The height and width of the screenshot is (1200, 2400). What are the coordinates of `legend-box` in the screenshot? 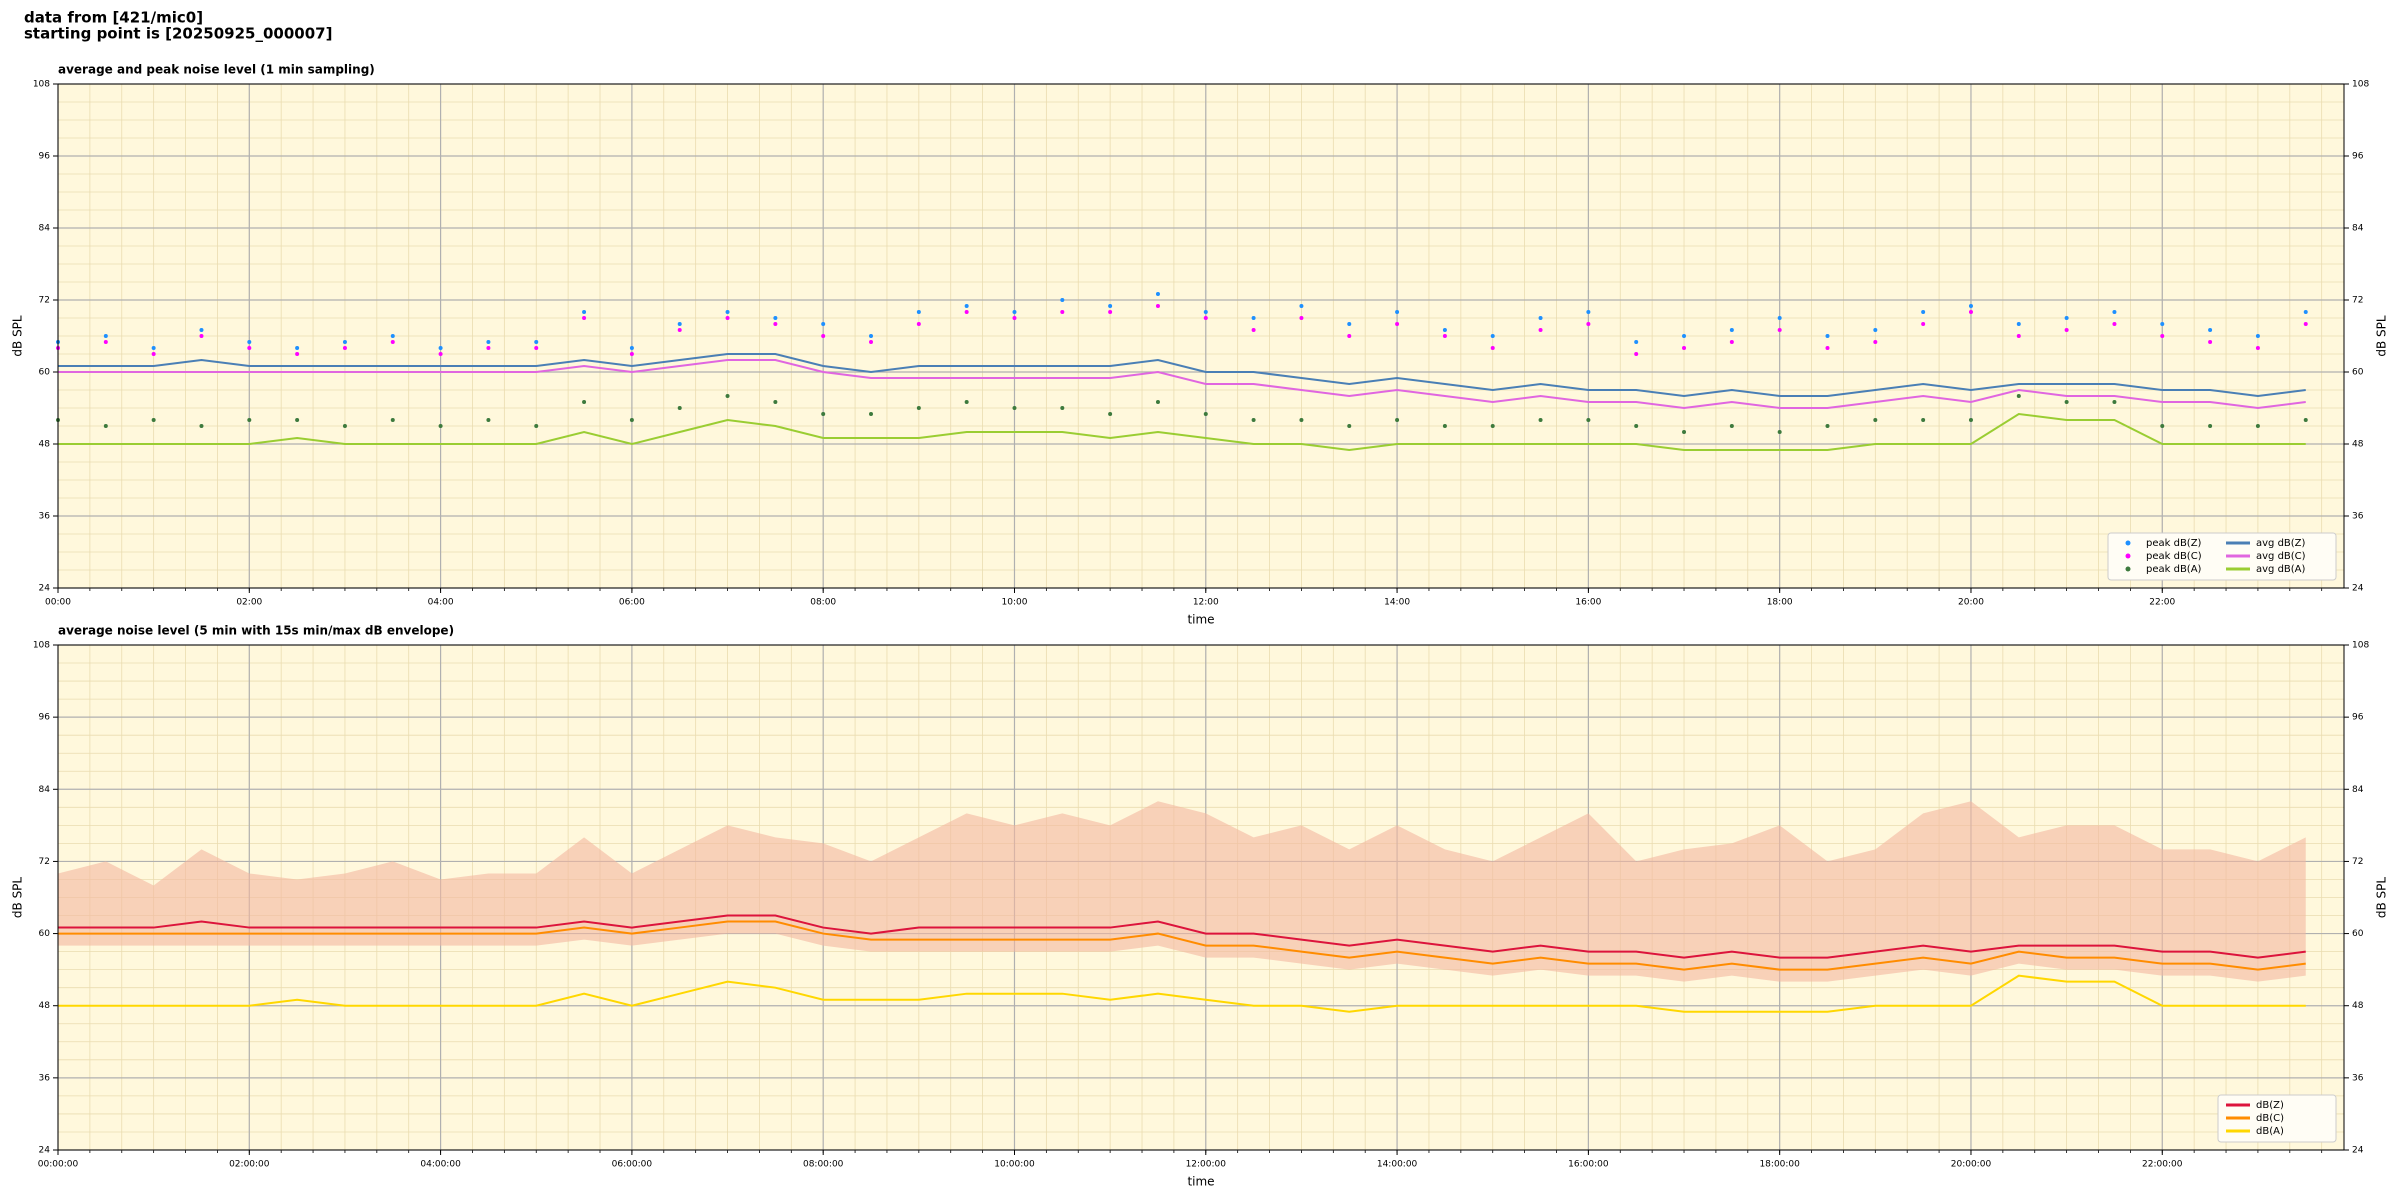 It's located at (2222, 556).